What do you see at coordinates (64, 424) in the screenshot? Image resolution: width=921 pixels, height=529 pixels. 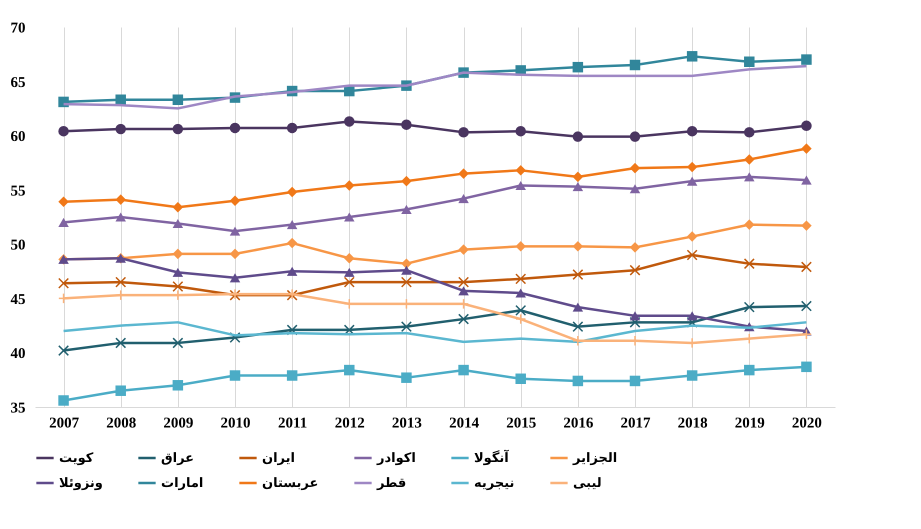 I see `x-tick-label: 2007` at bounding box center [64, 424].